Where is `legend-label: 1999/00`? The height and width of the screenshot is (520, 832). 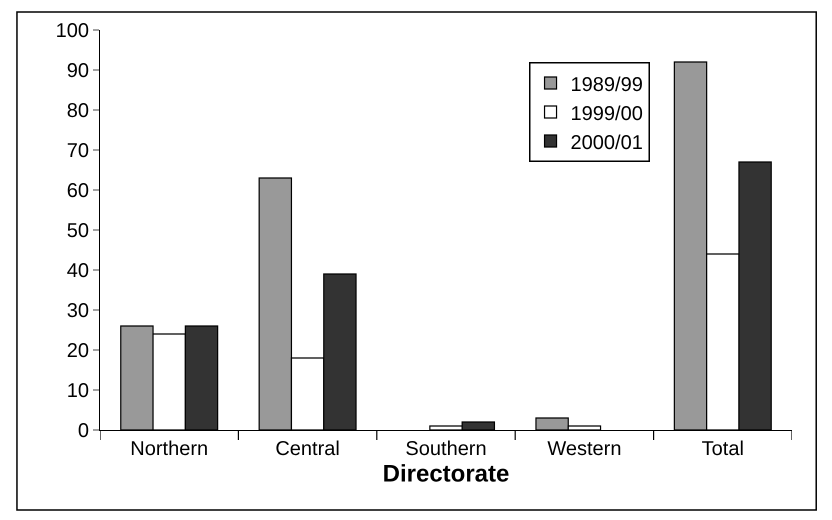
legend-label: 1999/00 is located at coordinates (606, 113).